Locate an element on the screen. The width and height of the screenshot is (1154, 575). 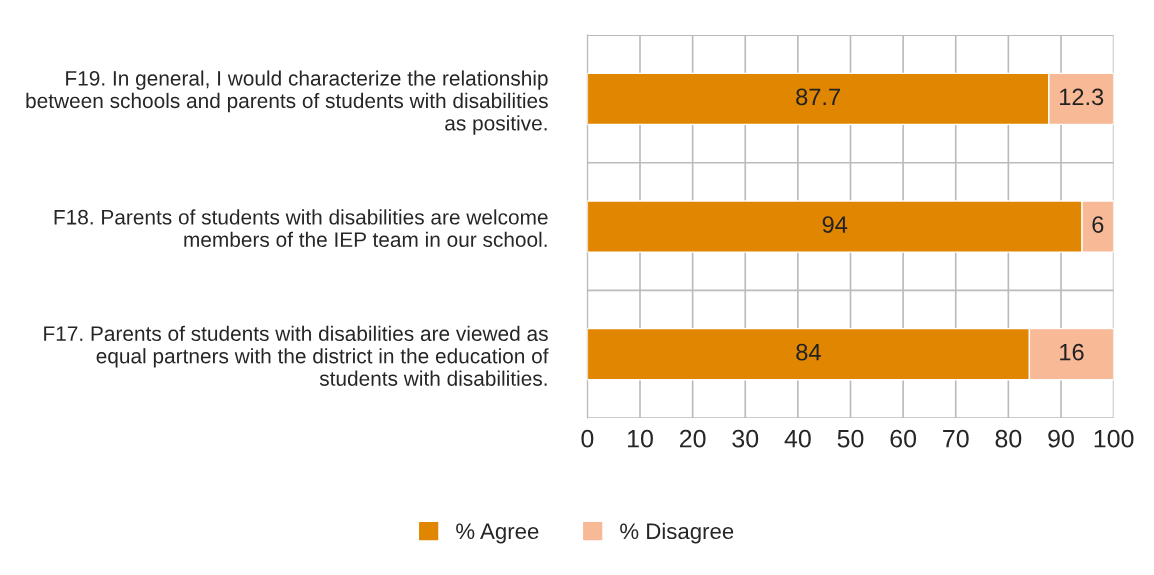
y-tick-label: F18. Parents of students with disabilities are welcome members of the IEP team in our school. is located at coordinates (301, 228).